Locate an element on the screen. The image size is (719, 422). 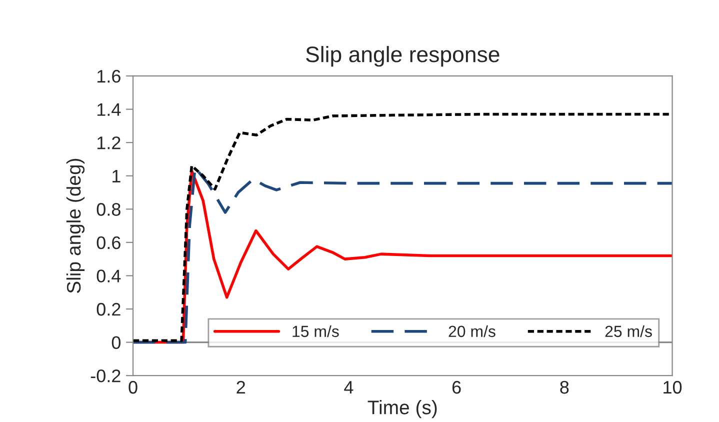
chart-title: Slip angle response is located at coordinates (403, 56).